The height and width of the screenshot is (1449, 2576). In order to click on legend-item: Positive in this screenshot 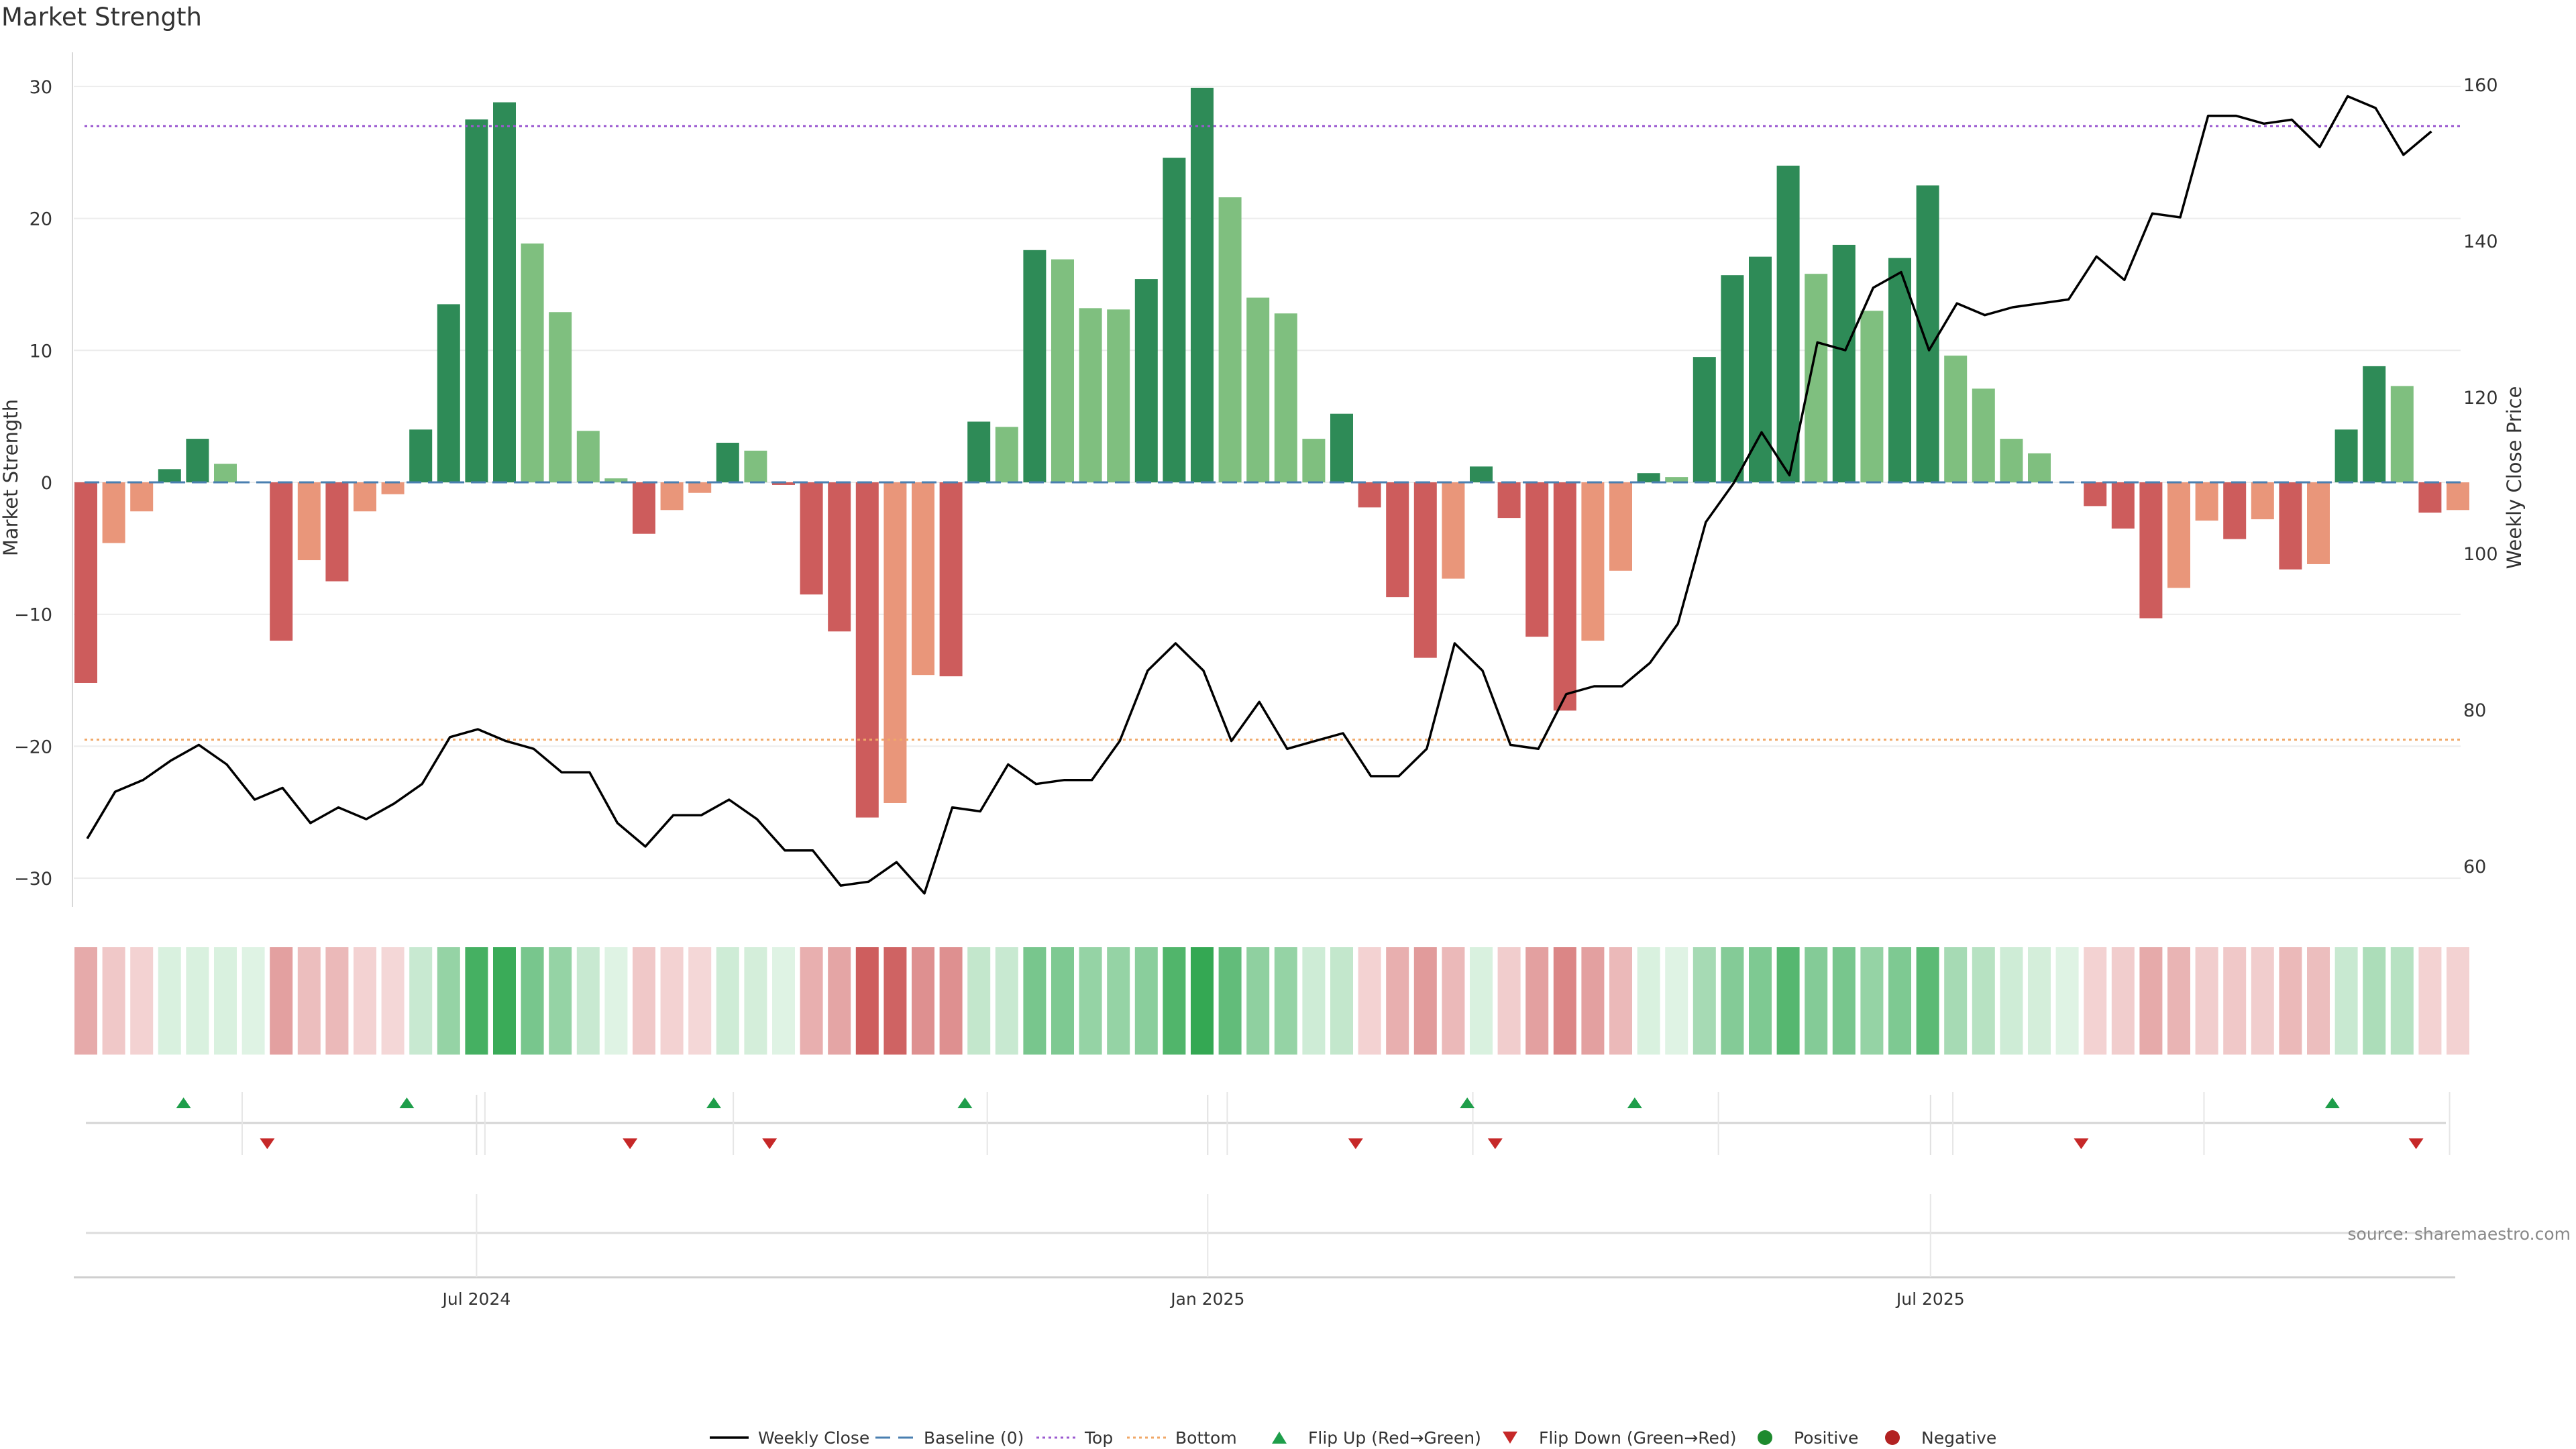, I will do `click(1808, 1438)`.